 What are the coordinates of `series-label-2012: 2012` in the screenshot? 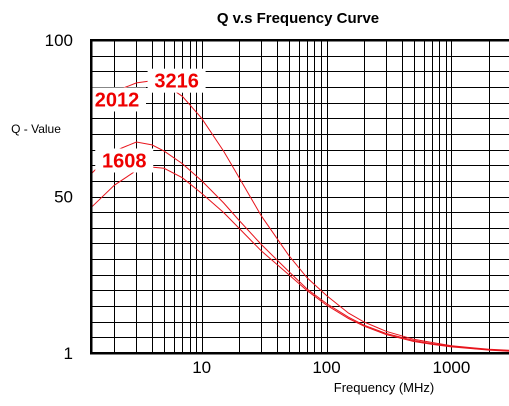 It's located at (117, 99).